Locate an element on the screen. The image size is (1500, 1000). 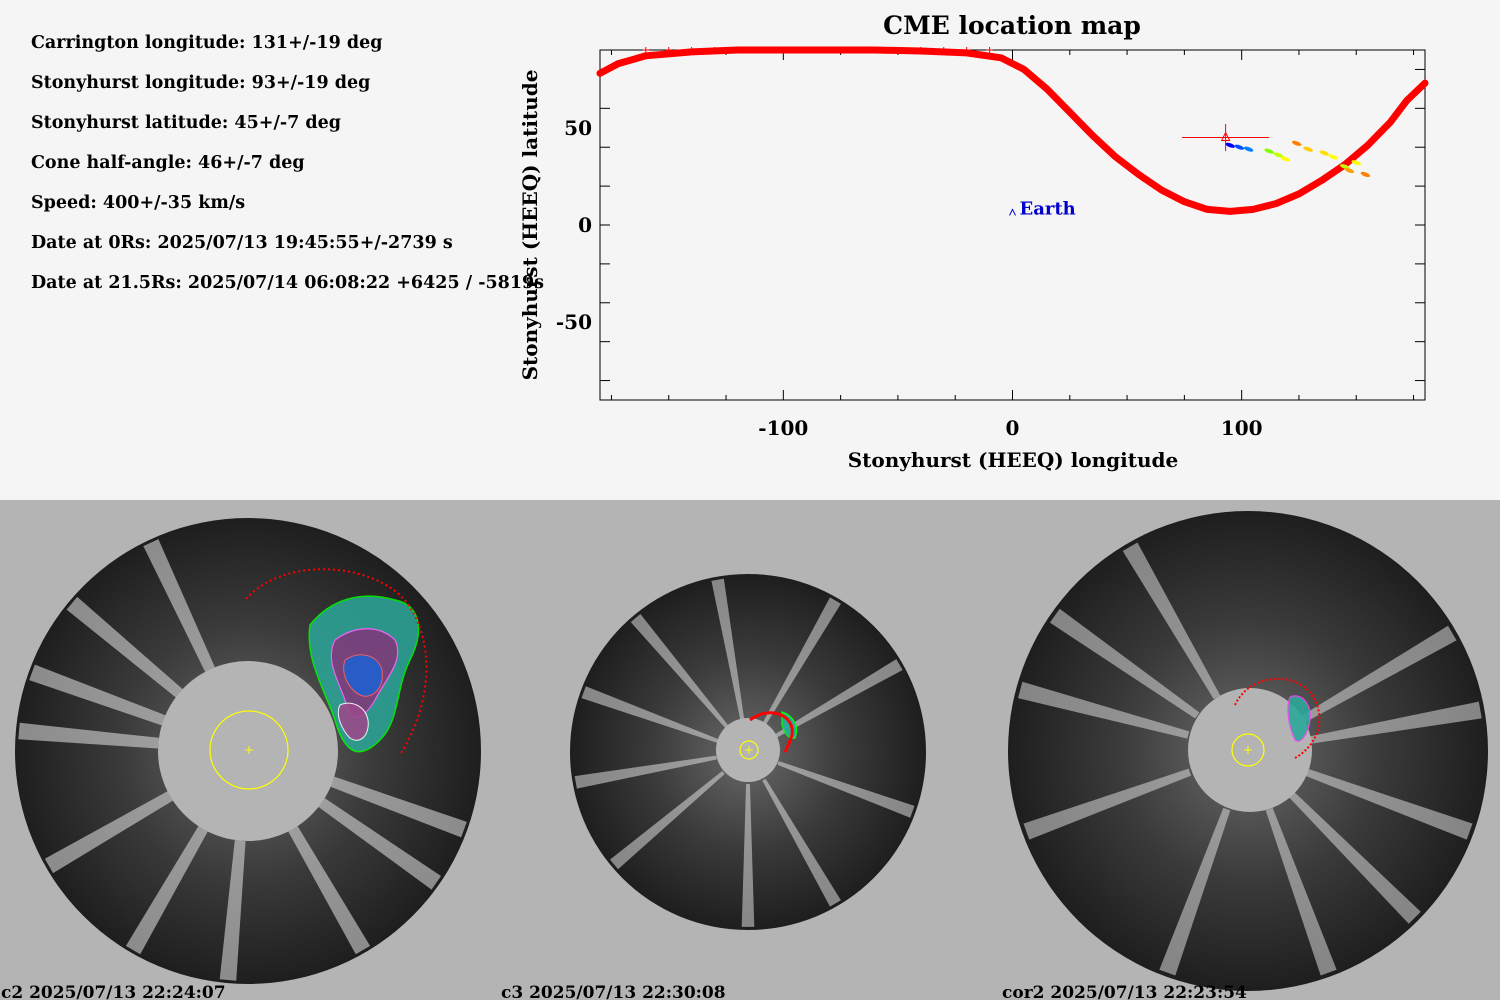
cor2-cme-contour is located at coordinates (1299, 718).